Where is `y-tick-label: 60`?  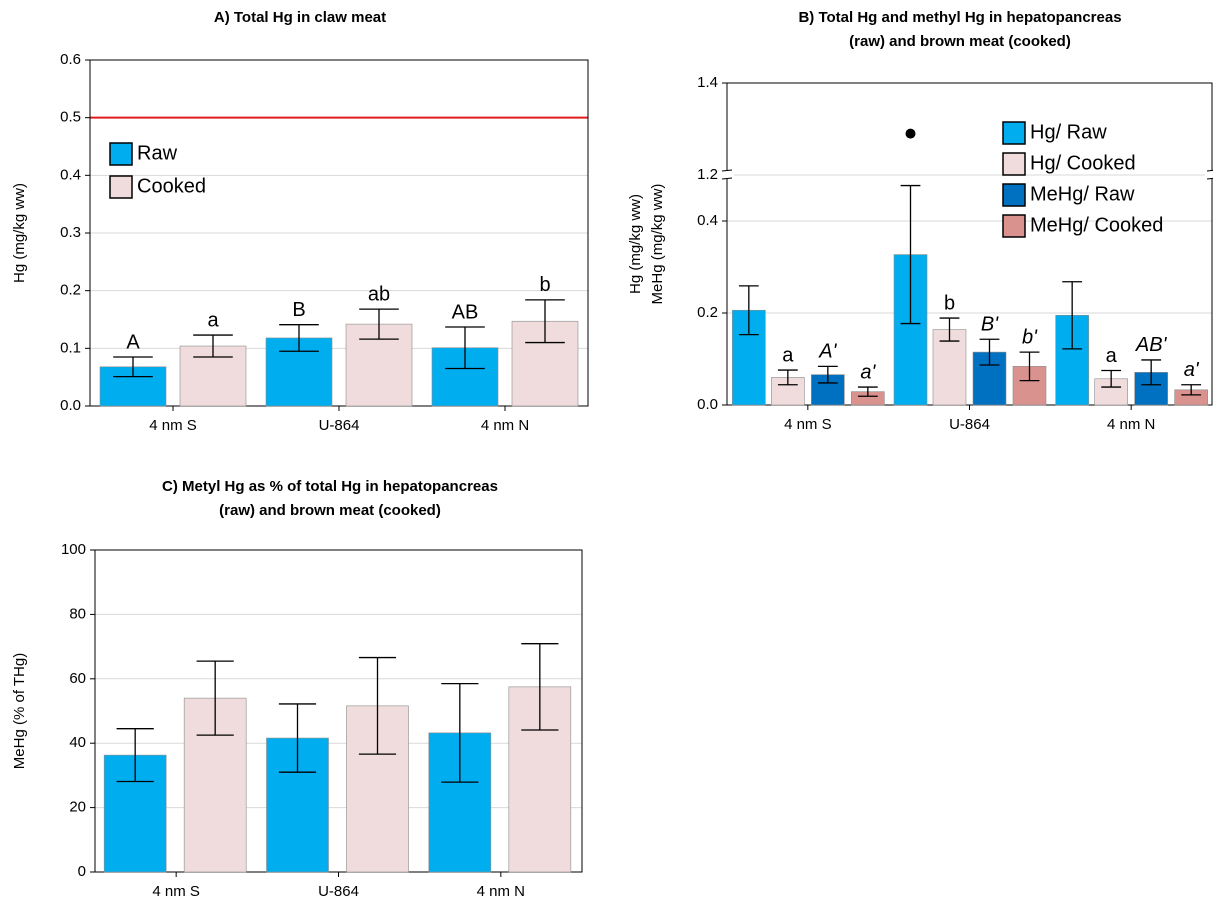 y-tick-label: 60 is located at coordinates (77, 678).